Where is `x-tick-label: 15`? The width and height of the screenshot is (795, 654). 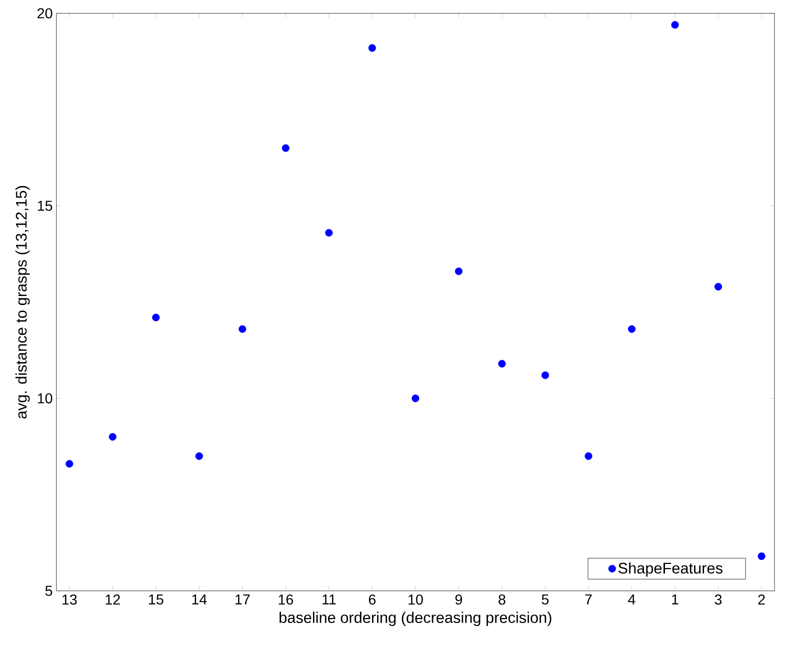
x-tick-label: 15 is located at coordinates (156, 599).